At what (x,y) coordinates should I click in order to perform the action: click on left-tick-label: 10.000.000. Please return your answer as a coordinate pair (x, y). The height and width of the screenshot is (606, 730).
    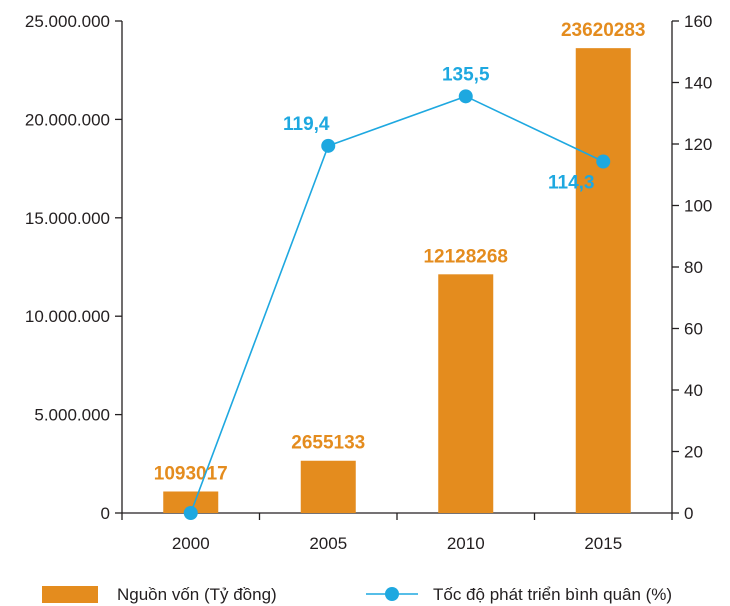
    Looking at the image, I should click on (67, 316).